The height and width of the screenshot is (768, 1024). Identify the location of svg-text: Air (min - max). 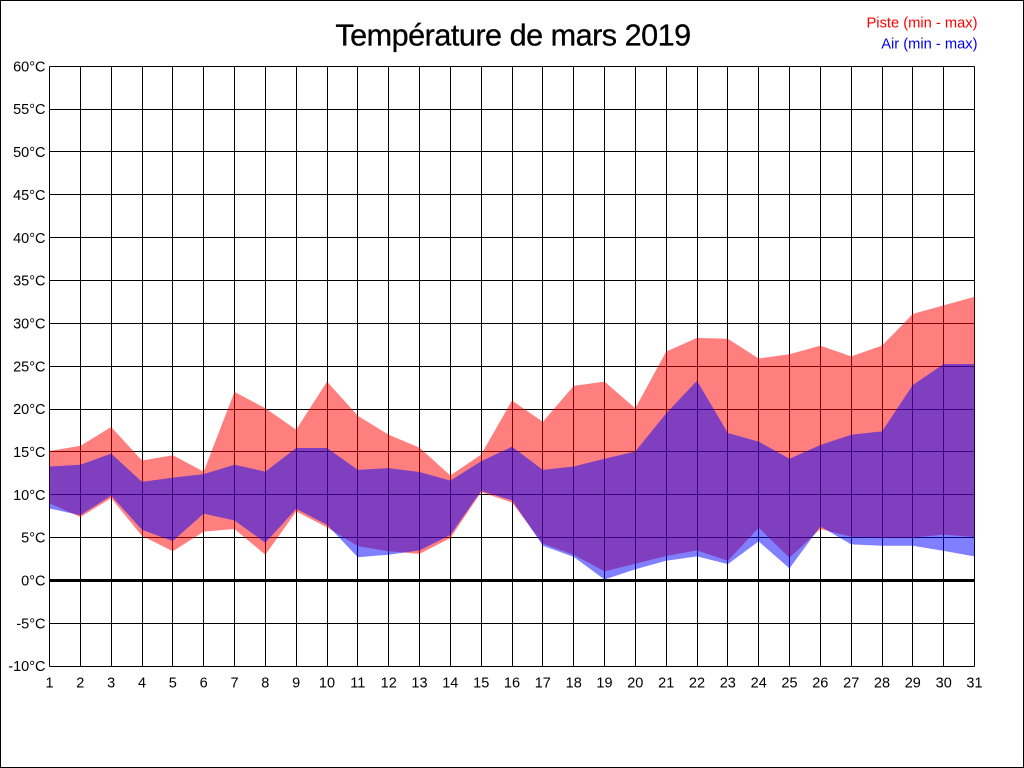
(929, 45).